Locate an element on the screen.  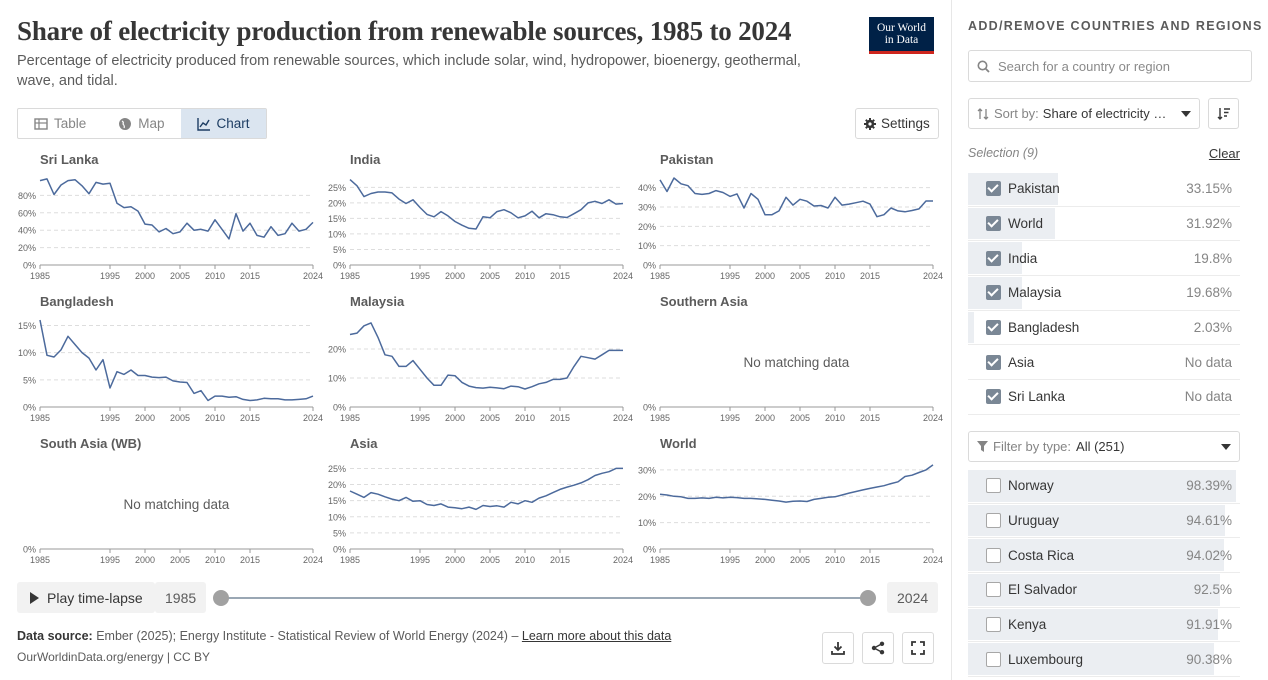
entity-value: 33.15% is located at coordinates (1209, 189).